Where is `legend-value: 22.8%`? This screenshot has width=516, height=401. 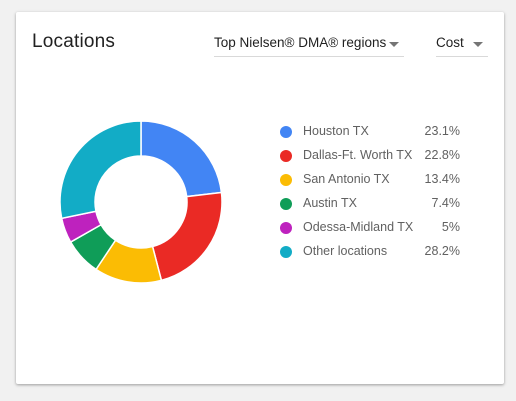 legend-value: 22.8% is located at coordinates (442, 155).